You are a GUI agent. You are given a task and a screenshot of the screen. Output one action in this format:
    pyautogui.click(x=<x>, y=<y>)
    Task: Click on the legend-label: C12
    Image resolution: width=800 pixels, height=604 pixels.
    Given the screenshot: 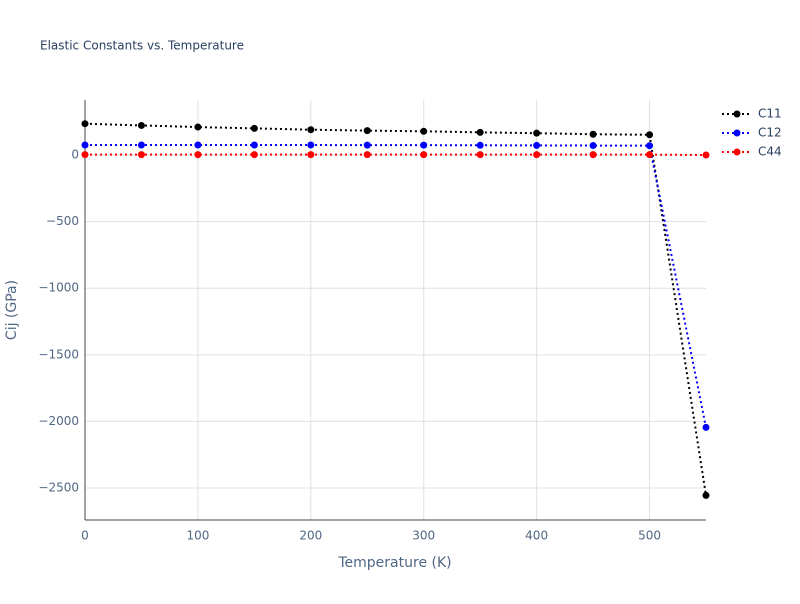 What is the action you would take?
    pyautogui.click(x=770, y=133)
    